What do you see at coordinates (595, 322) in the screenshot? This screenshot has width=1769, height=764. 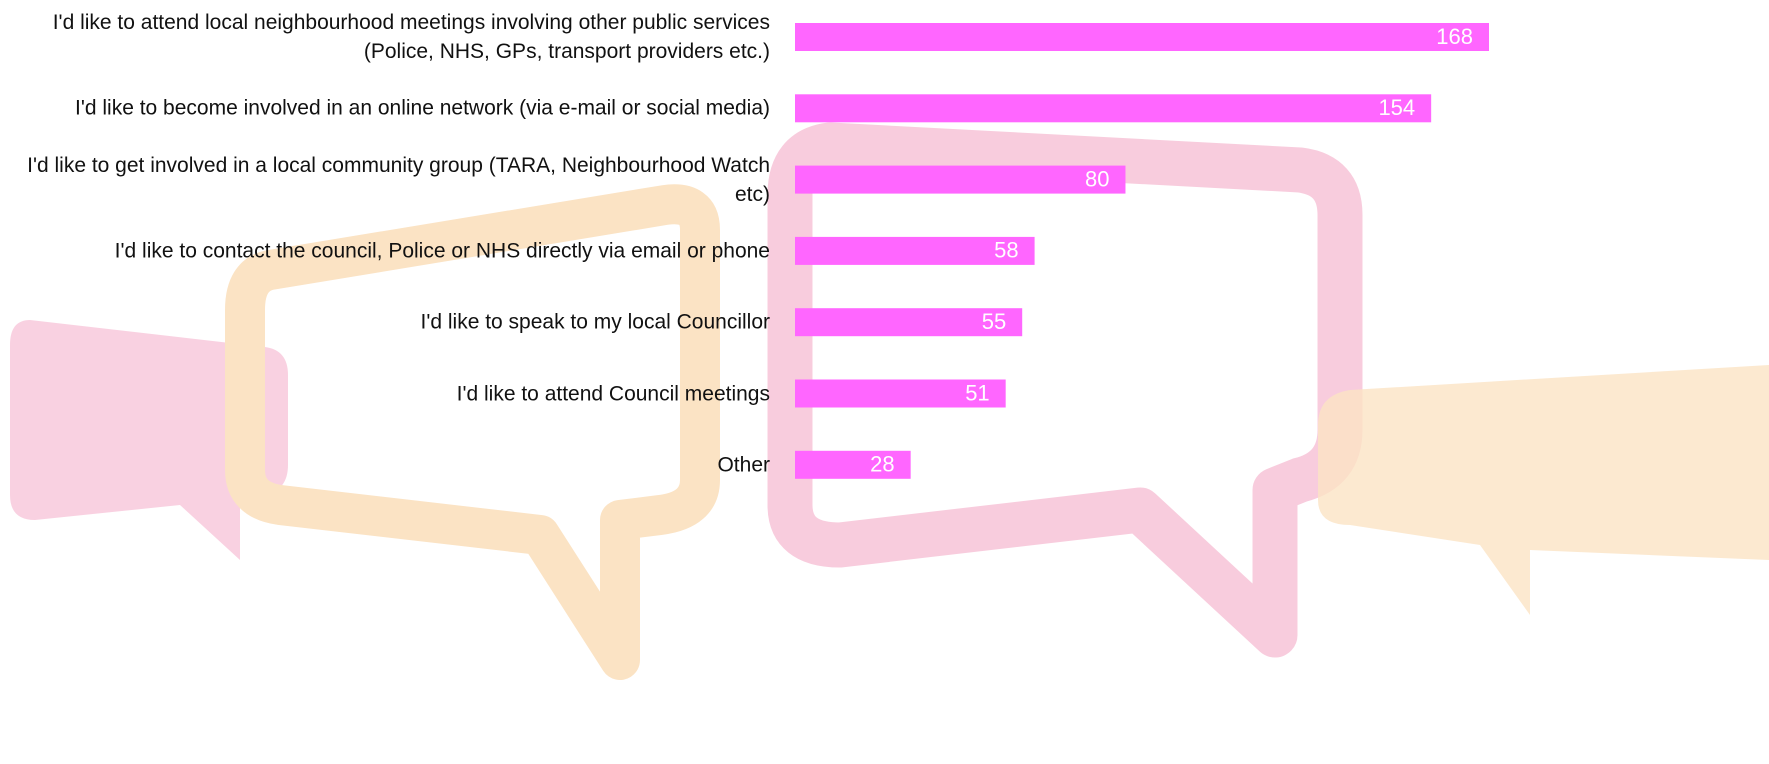 I see `category-label: I'd like to speak to my local Councillor` at bounding box center [595, 322].